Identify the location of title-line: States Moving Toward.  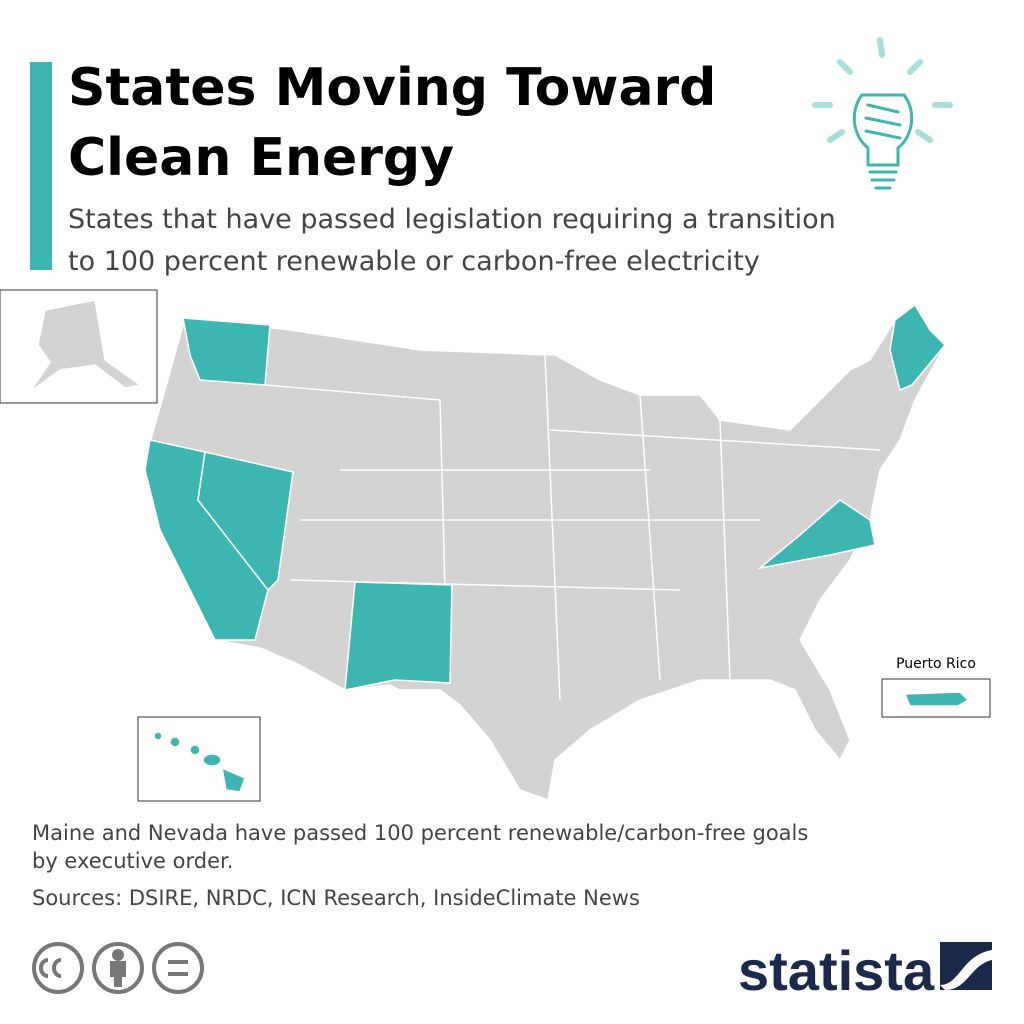
(392, 88).